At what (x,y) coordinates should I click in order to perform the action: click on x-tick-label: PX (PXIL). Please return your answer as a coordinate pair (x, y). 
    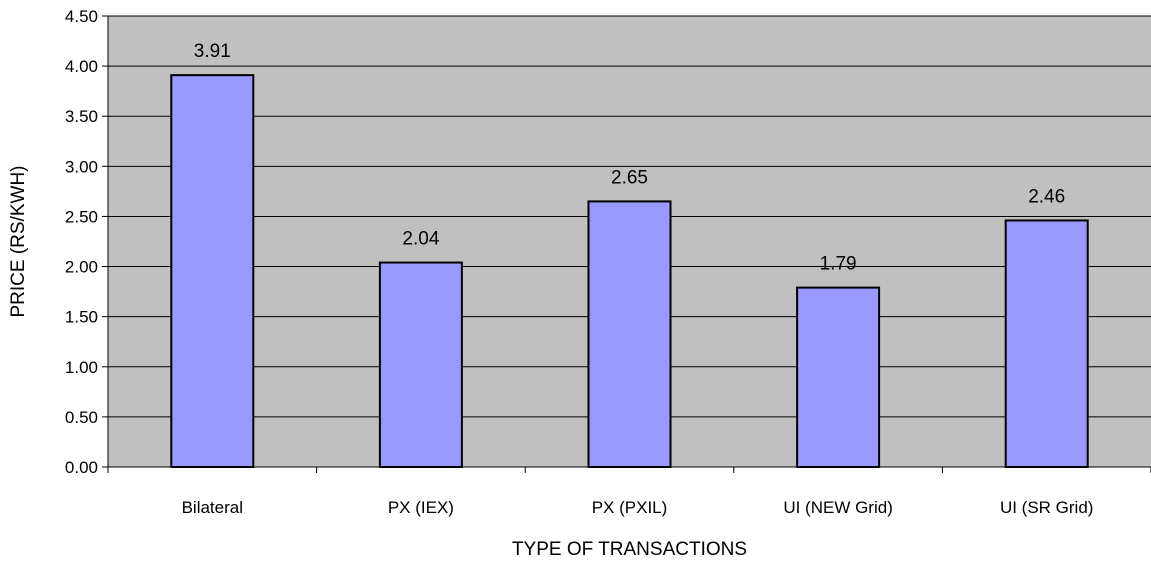
    Looking at the image, I should click on (630, 507).